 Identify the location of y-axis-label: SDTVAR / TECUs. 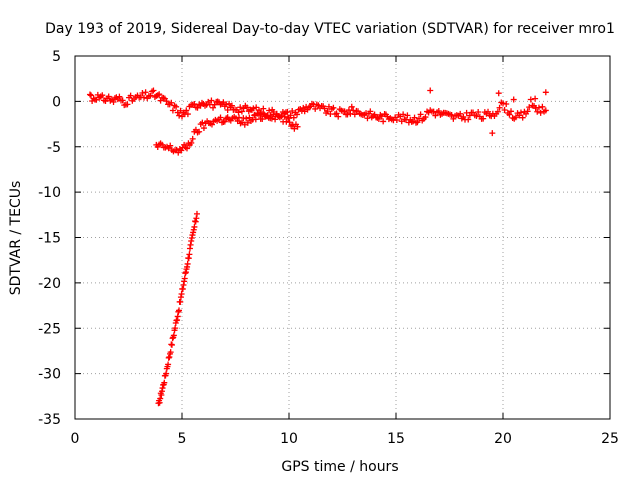
(16, 238).